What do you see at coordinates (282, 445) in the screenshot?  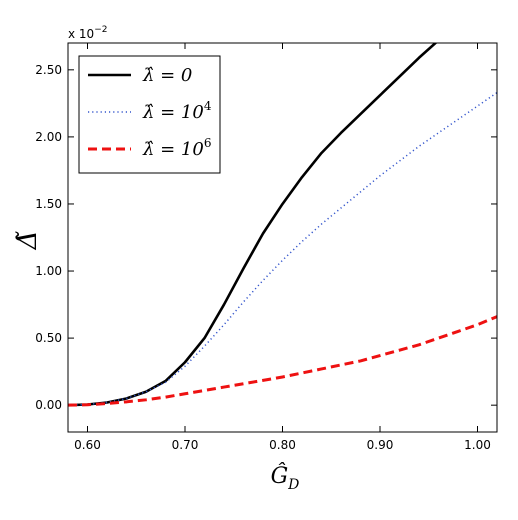 I see `x-tick-label: 0.80` at bounding box center [282, 445].